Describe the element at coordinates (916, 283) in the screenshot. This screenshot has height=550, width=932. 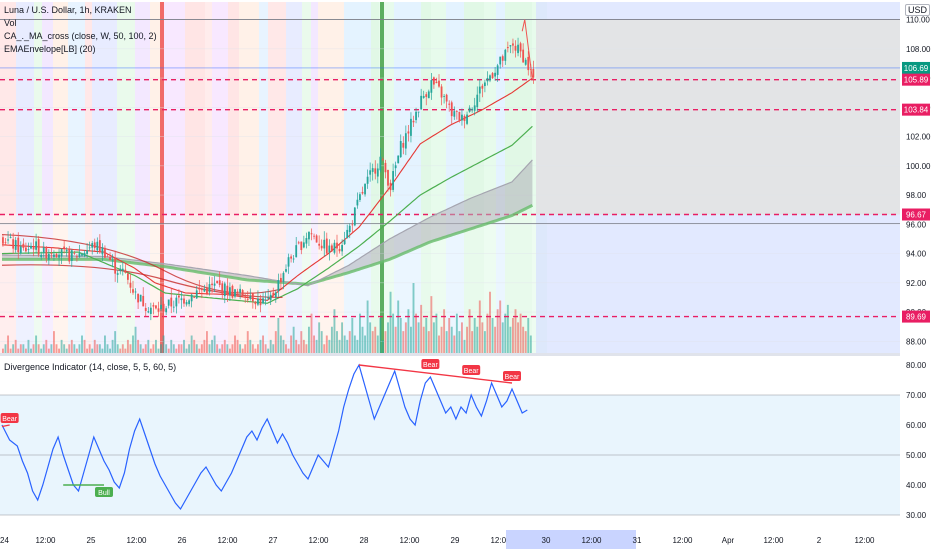
I see `price-tick-label: 92.00` at that location.